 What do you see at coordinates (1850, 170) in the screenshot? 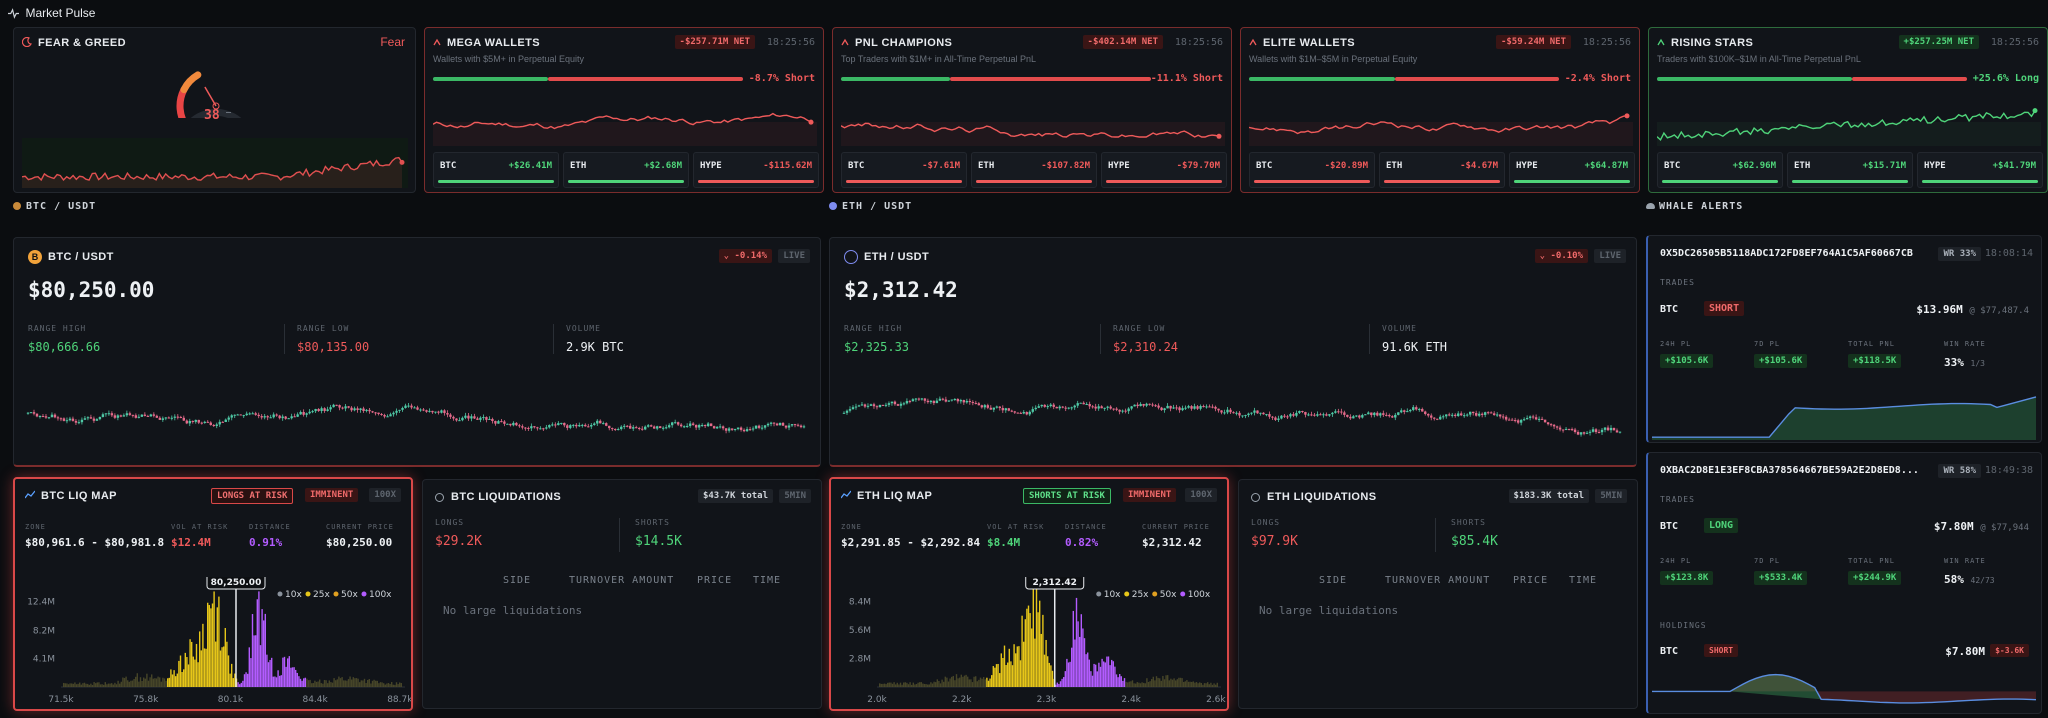
I see `wallet-asset-eth: ETH +$15.71M` at bounding box center [1850, 170].